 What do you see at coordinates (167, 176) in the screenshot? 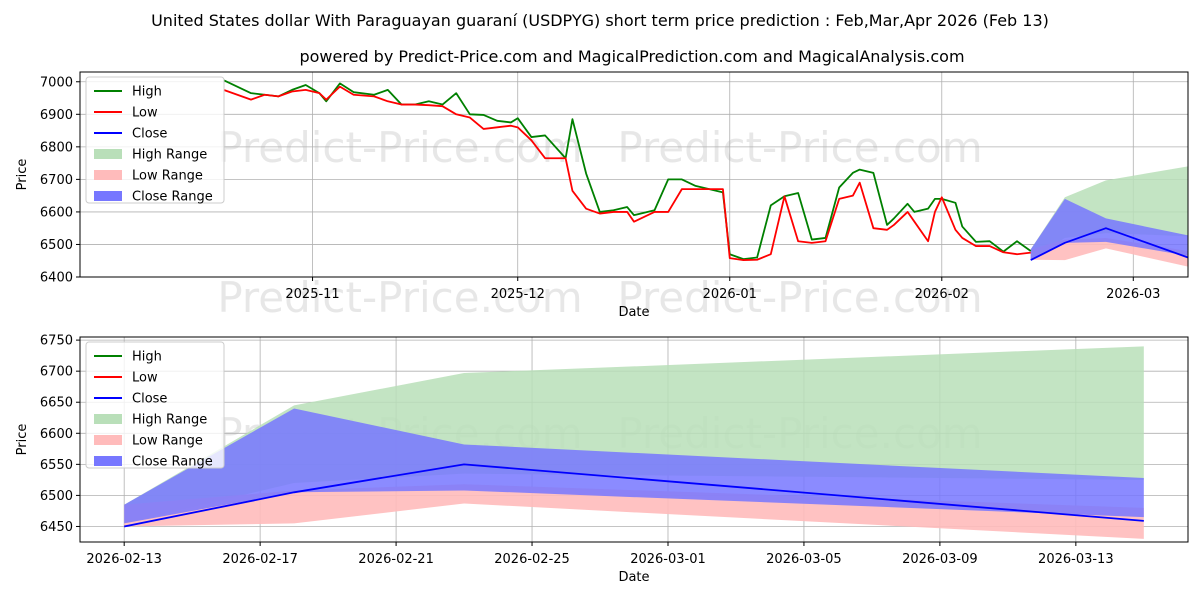
I see `top-legend-label: Low Range` at bounding box center [167, 176].